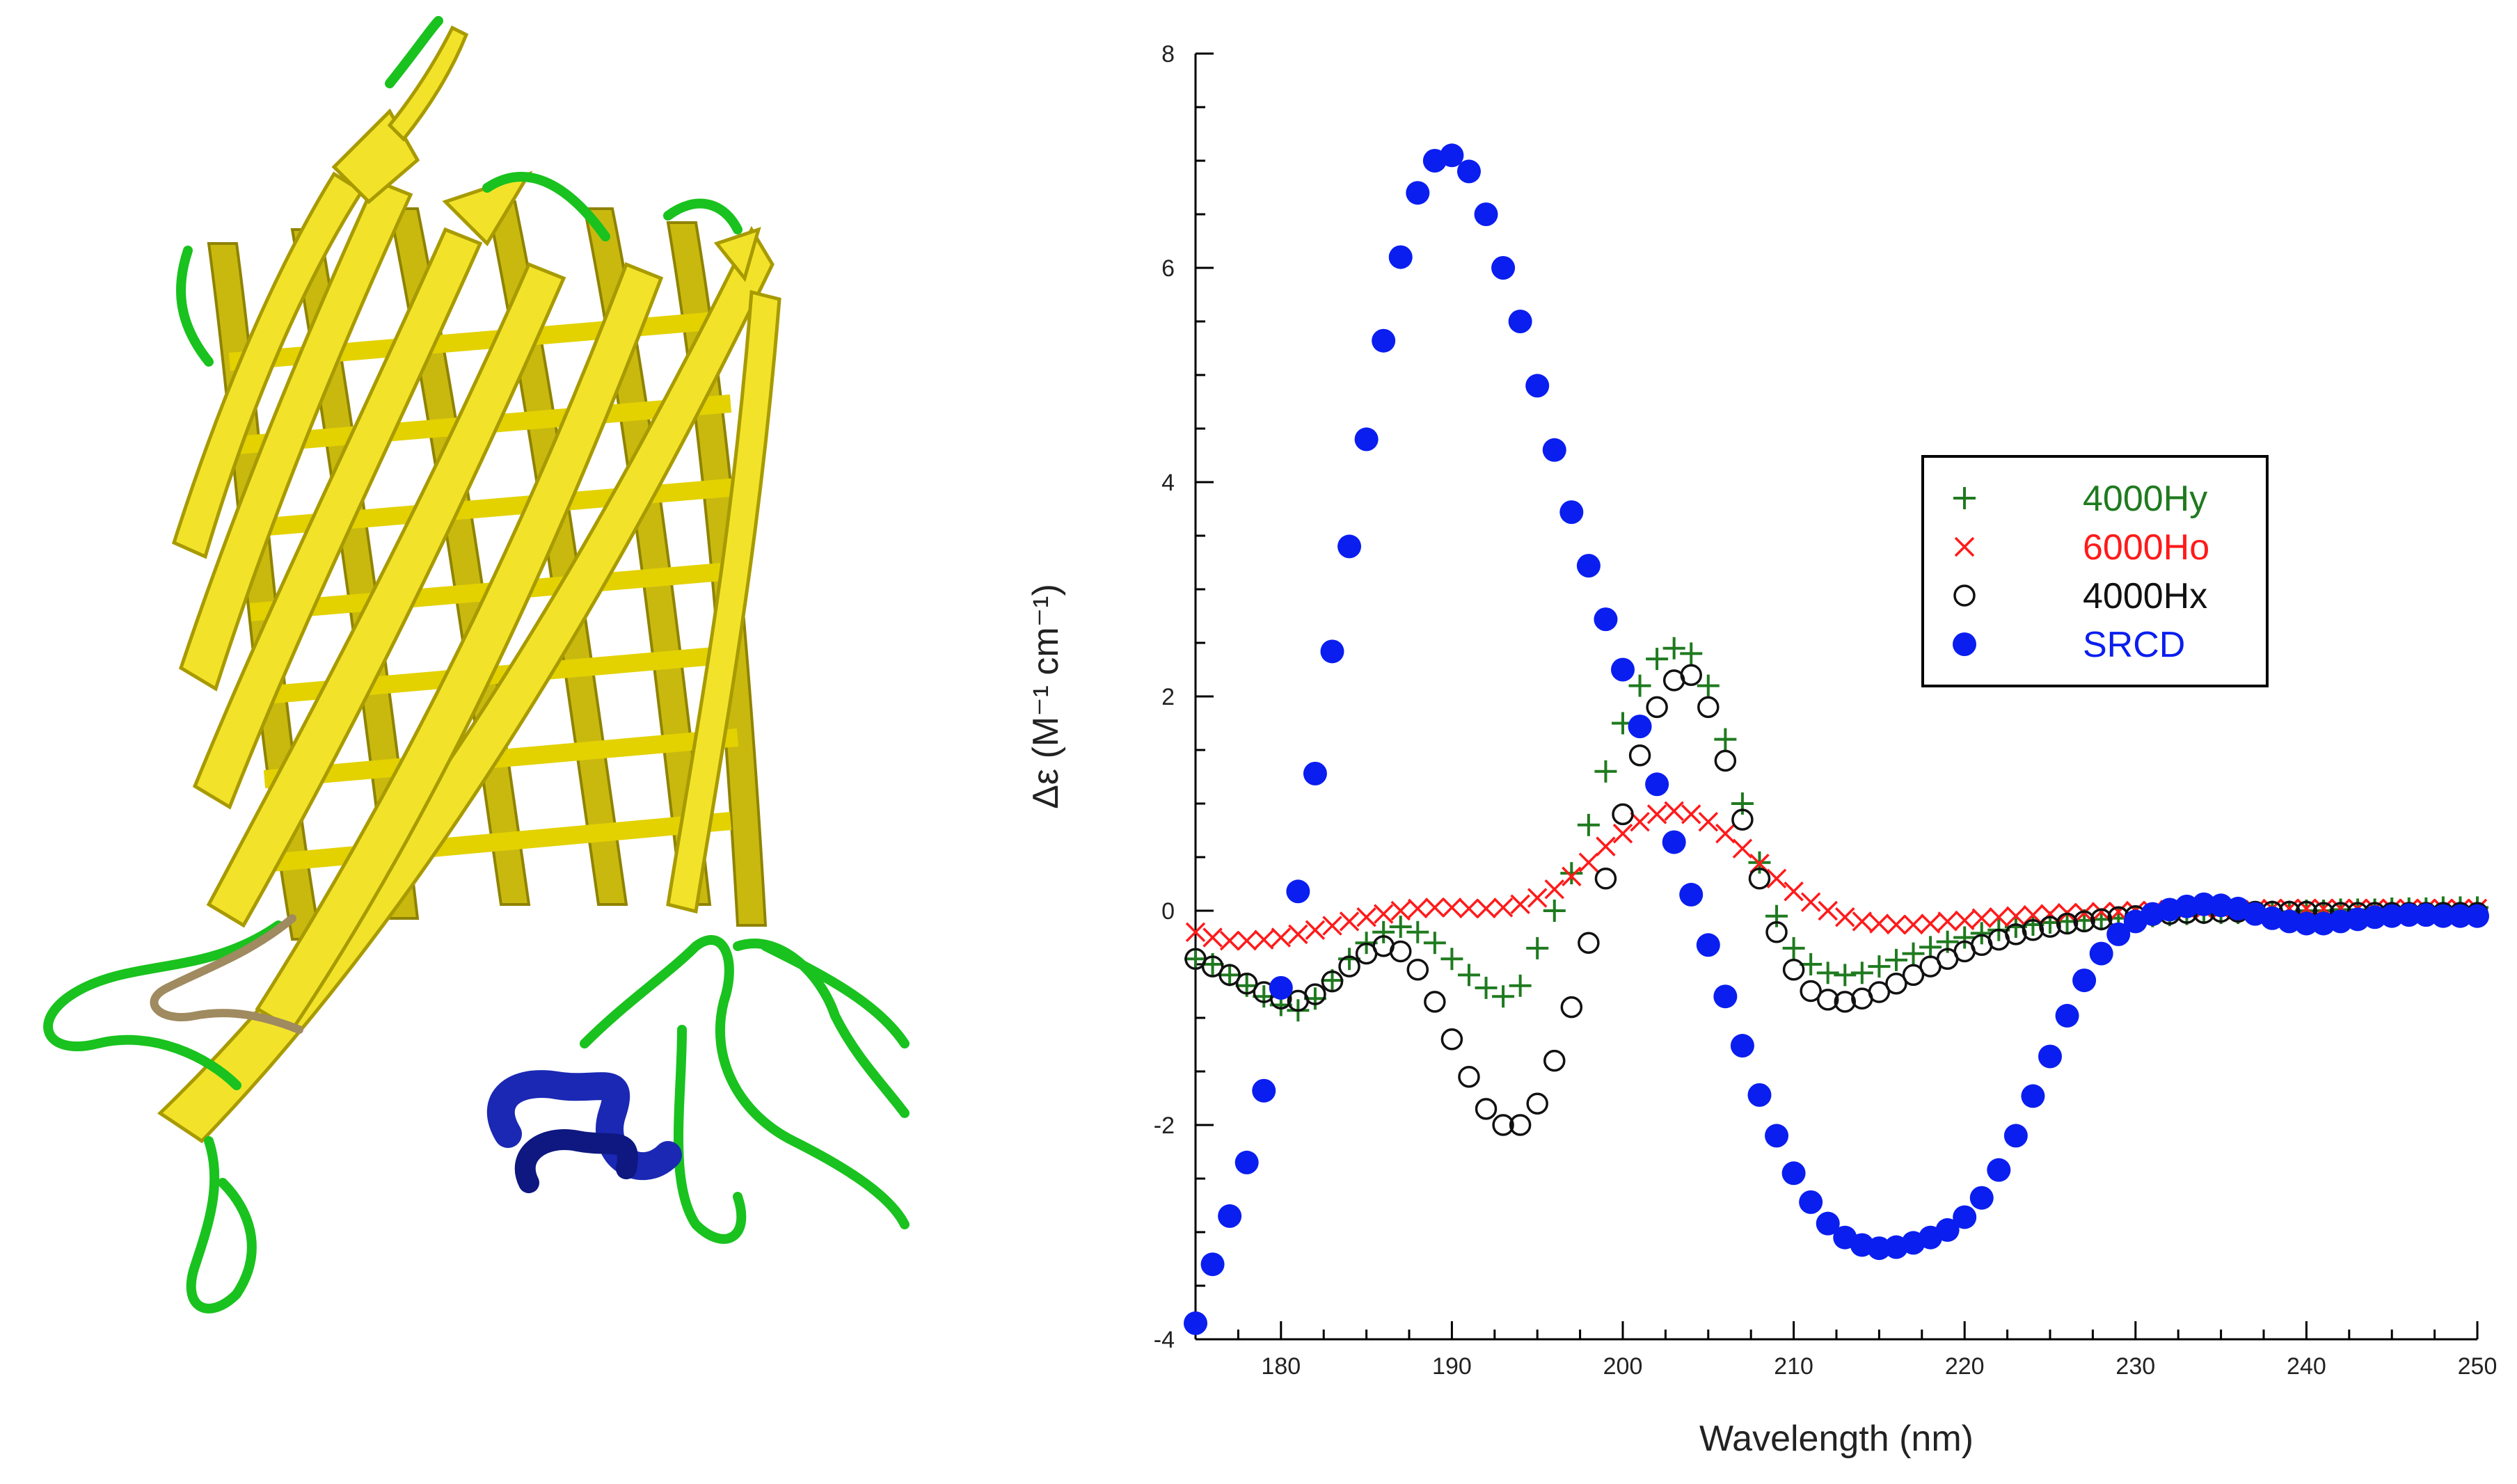  What do you see at coordinates (2135, 1367) in the screenshot?
I see `x-tick-label: 230` at bounding box center [2135, 1367].